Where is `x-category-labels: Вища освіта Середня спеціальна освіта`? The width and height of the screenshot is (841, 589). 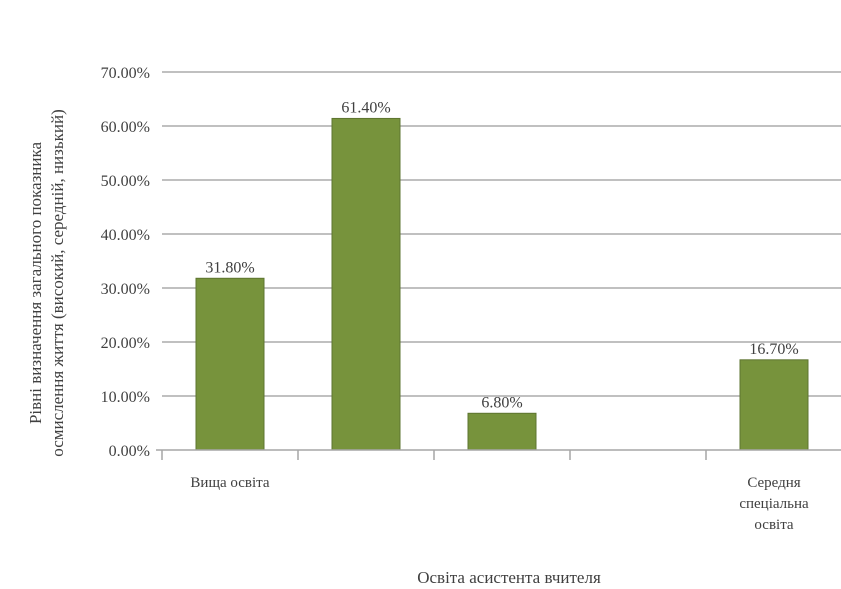
x-category-labels: Вища освіта Середня спеціальна освіта is located at coordinates (499, 504).